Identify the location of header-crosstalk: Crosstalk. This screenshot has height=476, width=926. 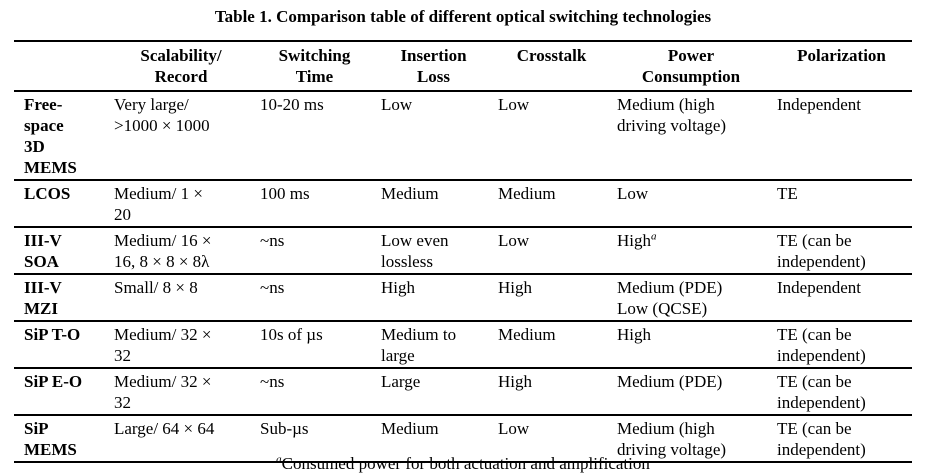
(551, 55).